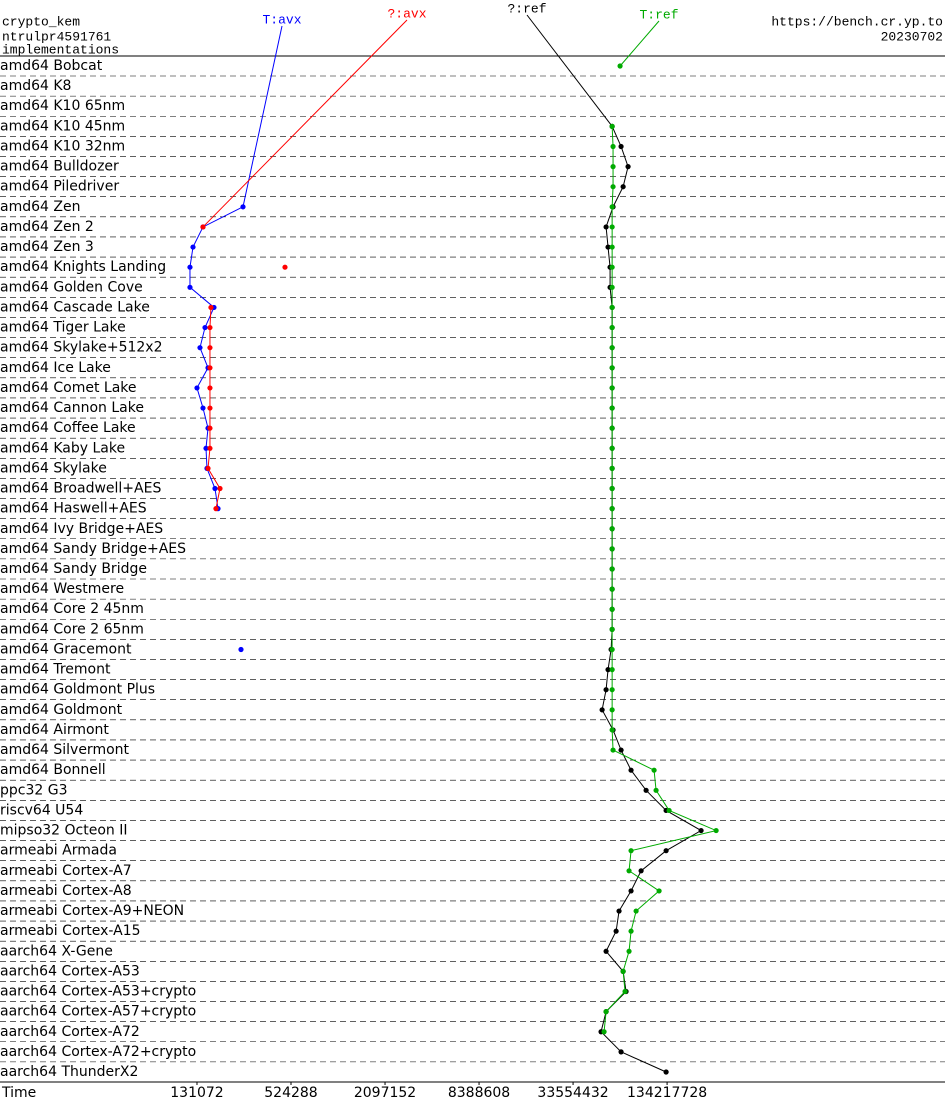  What do you see at coordinates (53, 770) in the screenshot?
I see `row-label: amd64 Bonnell` at bounding box center [53, 770].